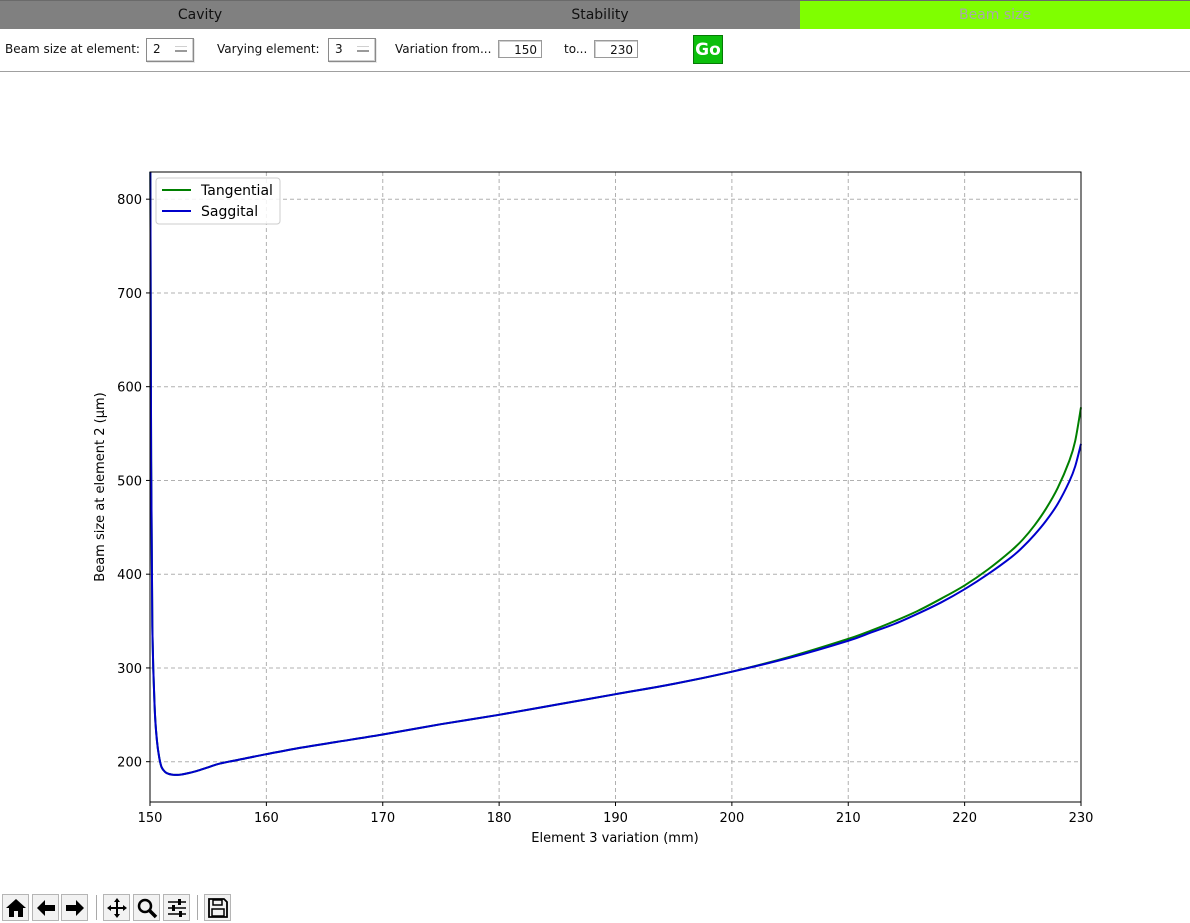  What do you see at coordinates (268, 49) in the screenshot?
I see `varying-element-label: Varying element:` at bounding box center [268, 49].